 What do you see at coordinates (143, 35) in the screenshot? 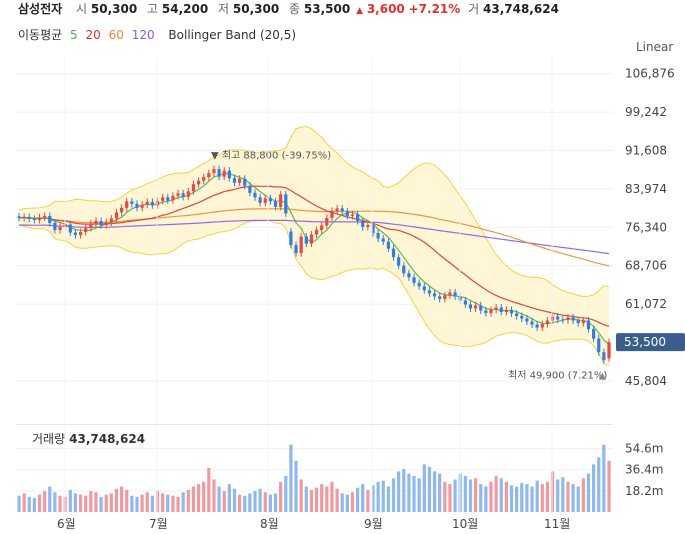
I see `ma-120: 120` at bounding box center [143, 35].